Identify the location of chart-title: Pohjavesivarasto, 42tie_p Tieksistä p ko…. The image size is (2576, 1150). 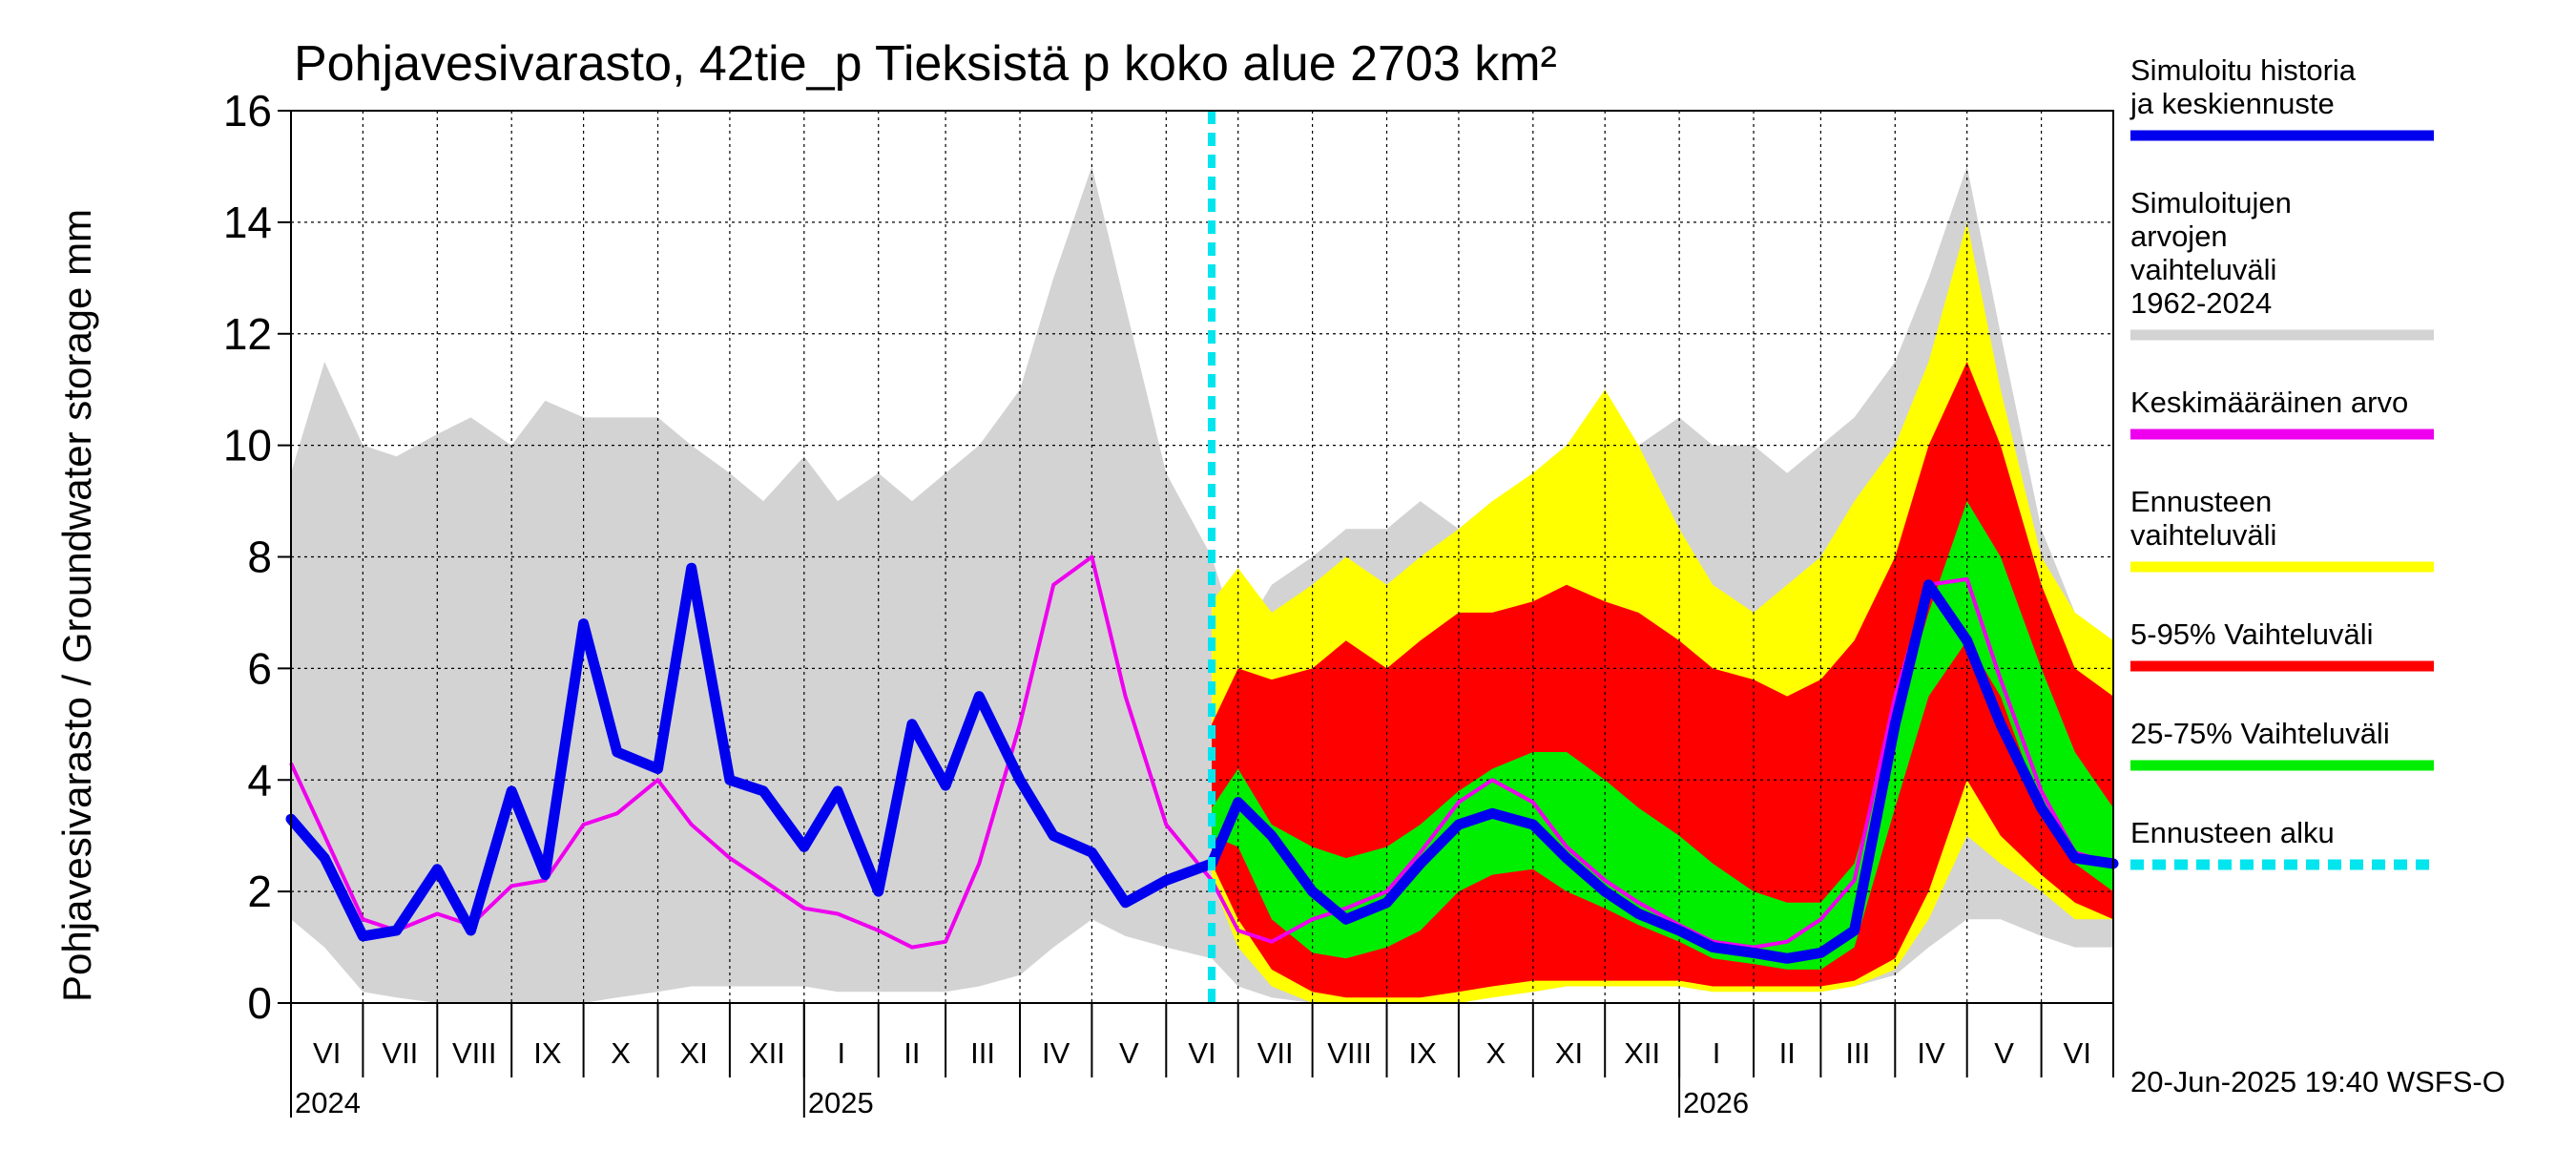
(925, 64).